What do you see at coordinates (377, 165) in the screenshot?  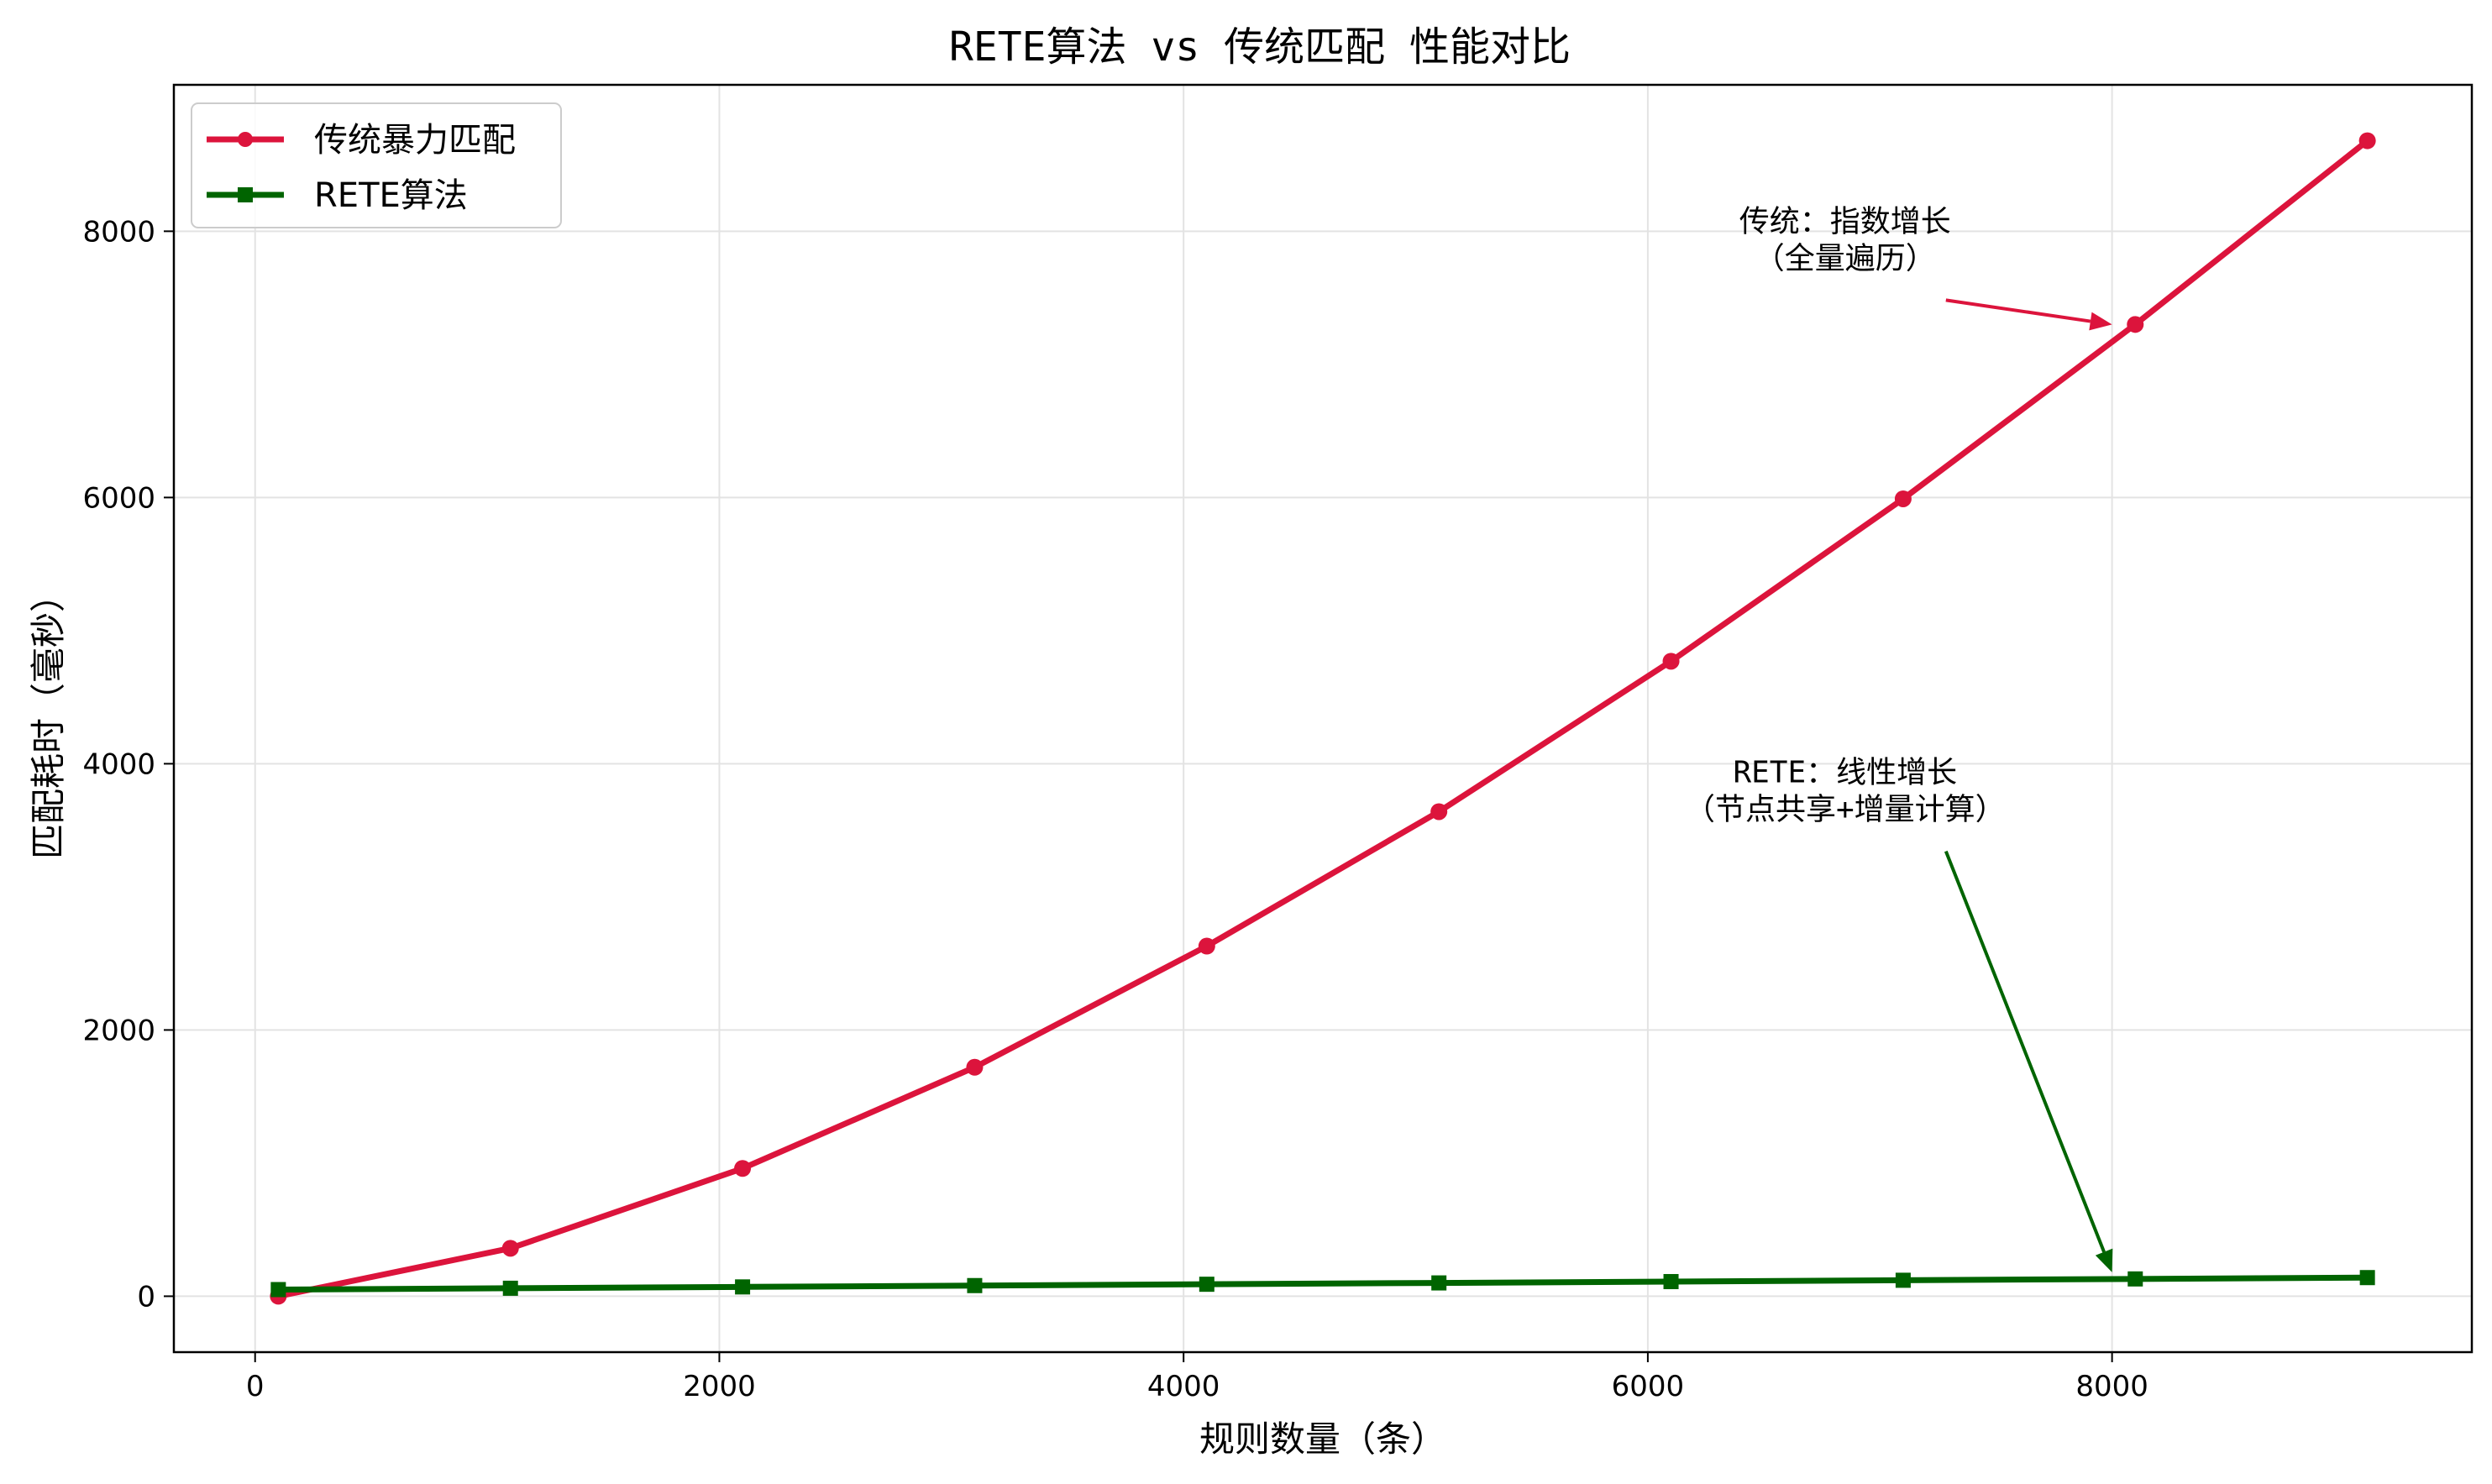 I see `legend: 传统暴力匹配 RETE算法` at bounding box center [377, 165].